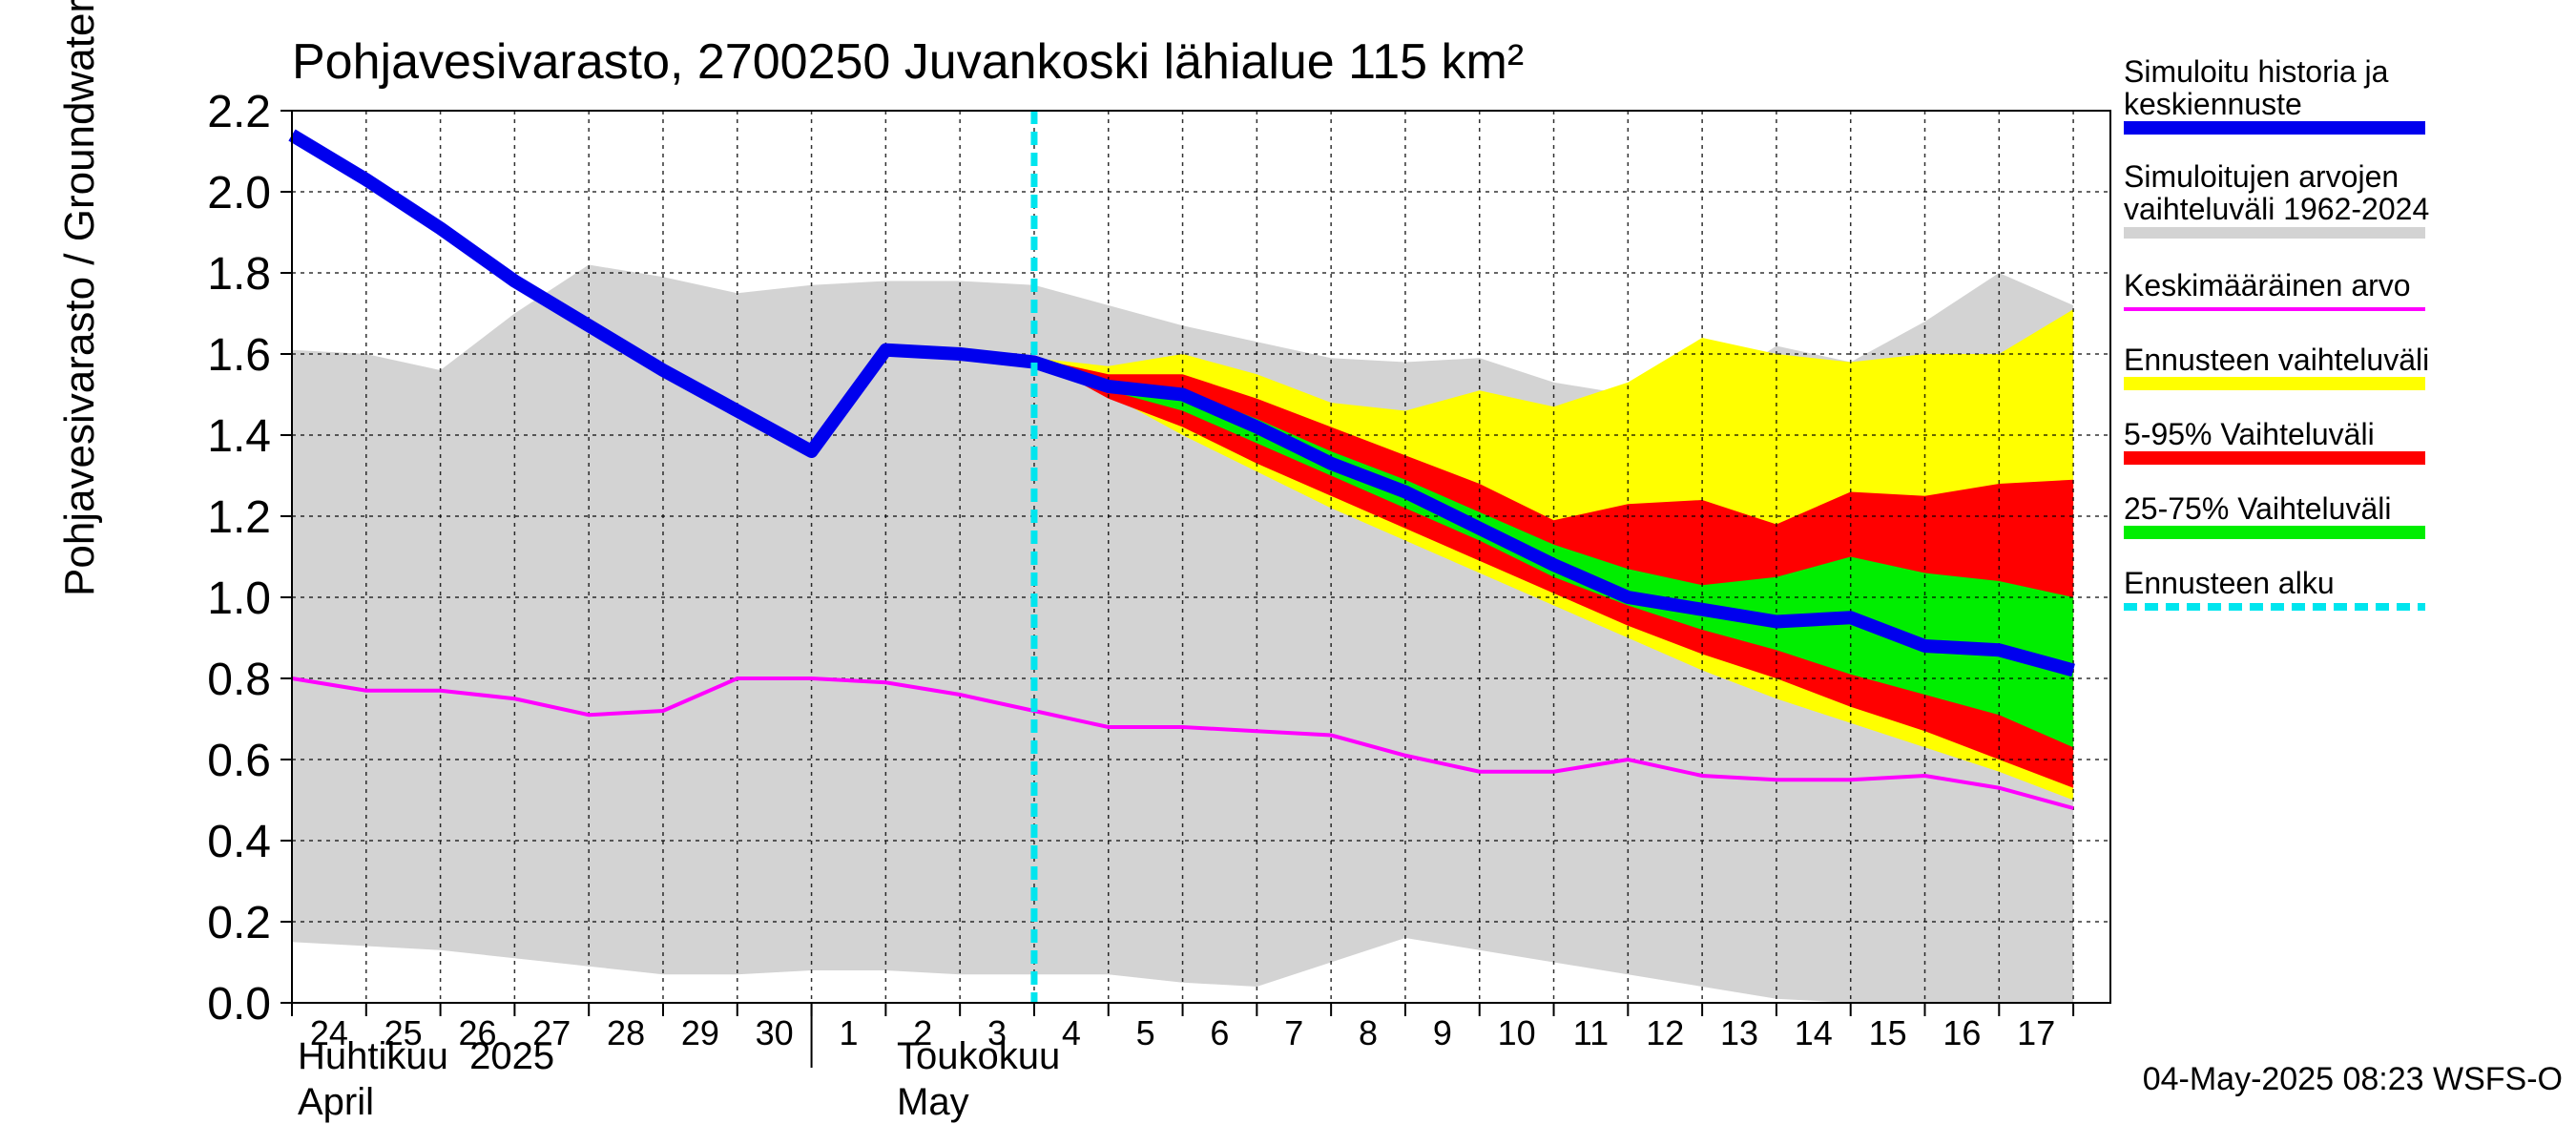 The width and height of the screenshot is (2576, 1145). Describe the element at coordinates (2267, 285) in the screenshot. I see `legend-label-mean: Keskimääräinen arvo` at that location.